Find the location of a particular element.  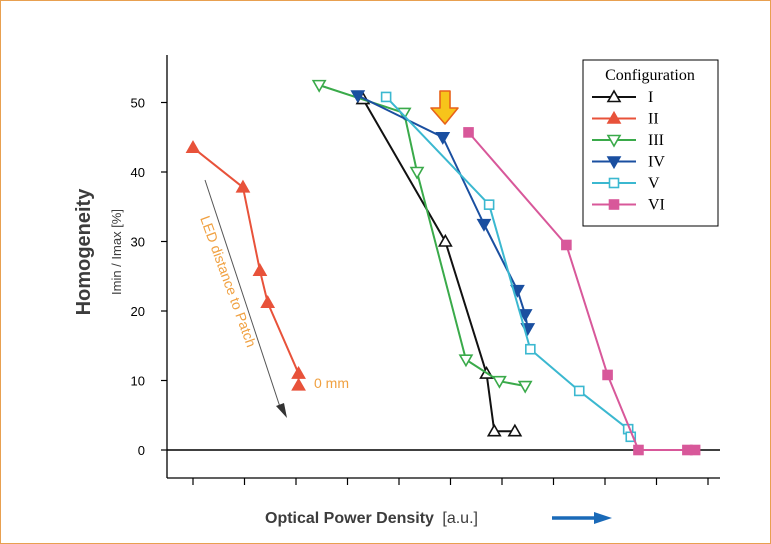

legend-box is located at coordinates (650, 143).